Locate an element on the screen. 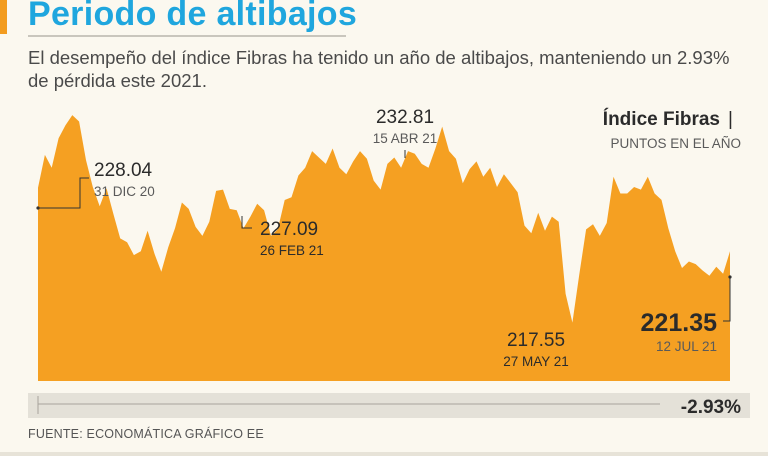 The height and width of the screenshot is (456, 768). annotation-end: 221.35 12 JUL 21 is located at coordinates (686, 314).